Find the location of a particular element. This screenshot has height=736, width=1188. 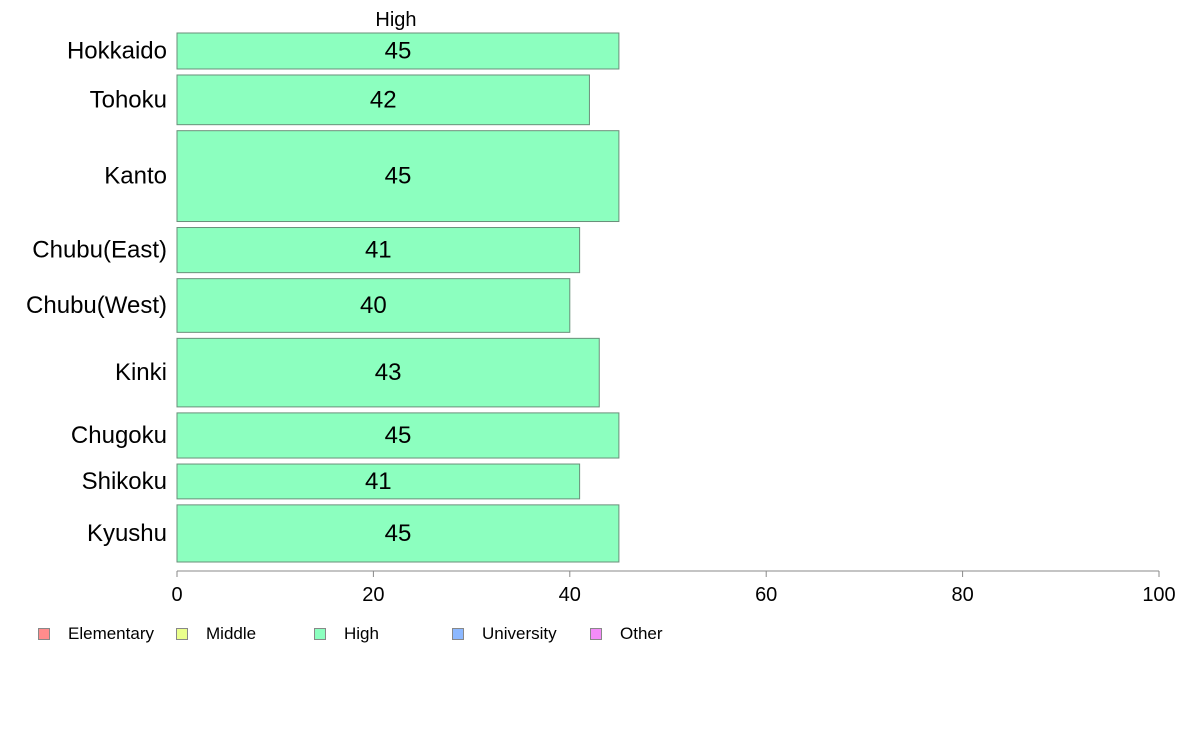

bar-tohoku is located at coordinates (383, 100).